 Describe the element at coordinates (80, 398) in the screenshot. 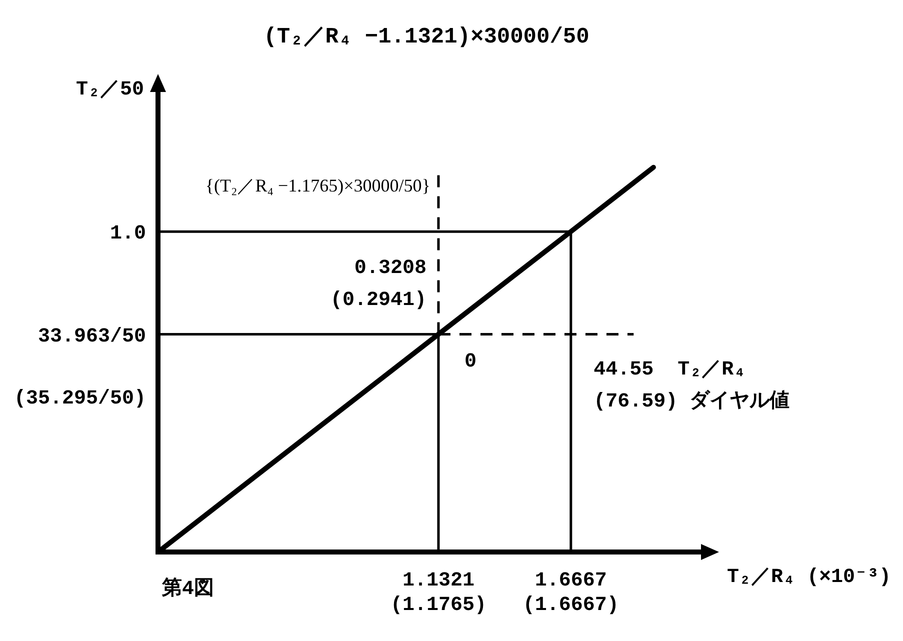

I see `annotation: (35.295/50)` at that location.